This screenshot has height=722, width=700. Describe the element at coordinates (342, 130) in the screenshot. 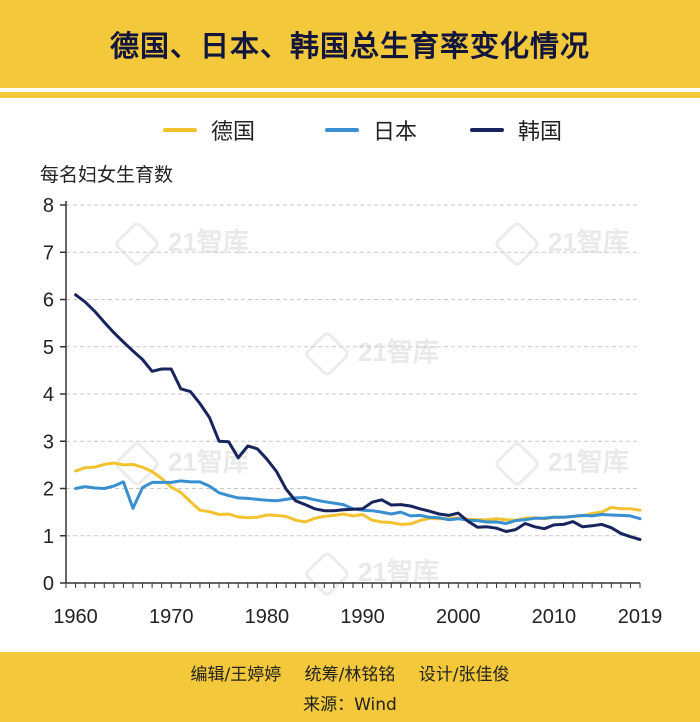

I see `legend-swatch-japan` at that location.